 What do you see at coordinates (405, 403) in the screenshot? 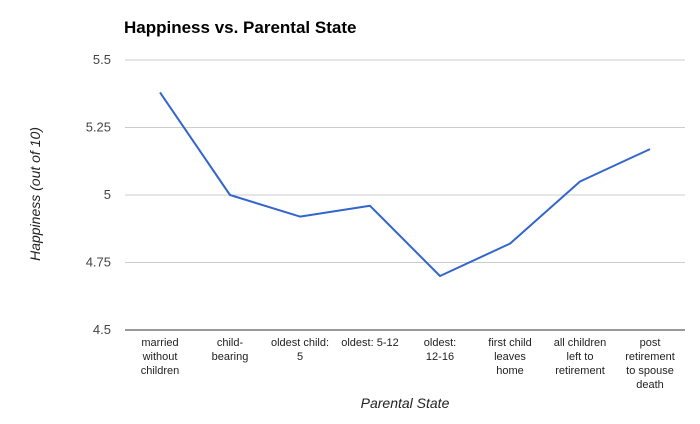
I see `x-axis-label: Parental State` at bounding box center [405, 403].